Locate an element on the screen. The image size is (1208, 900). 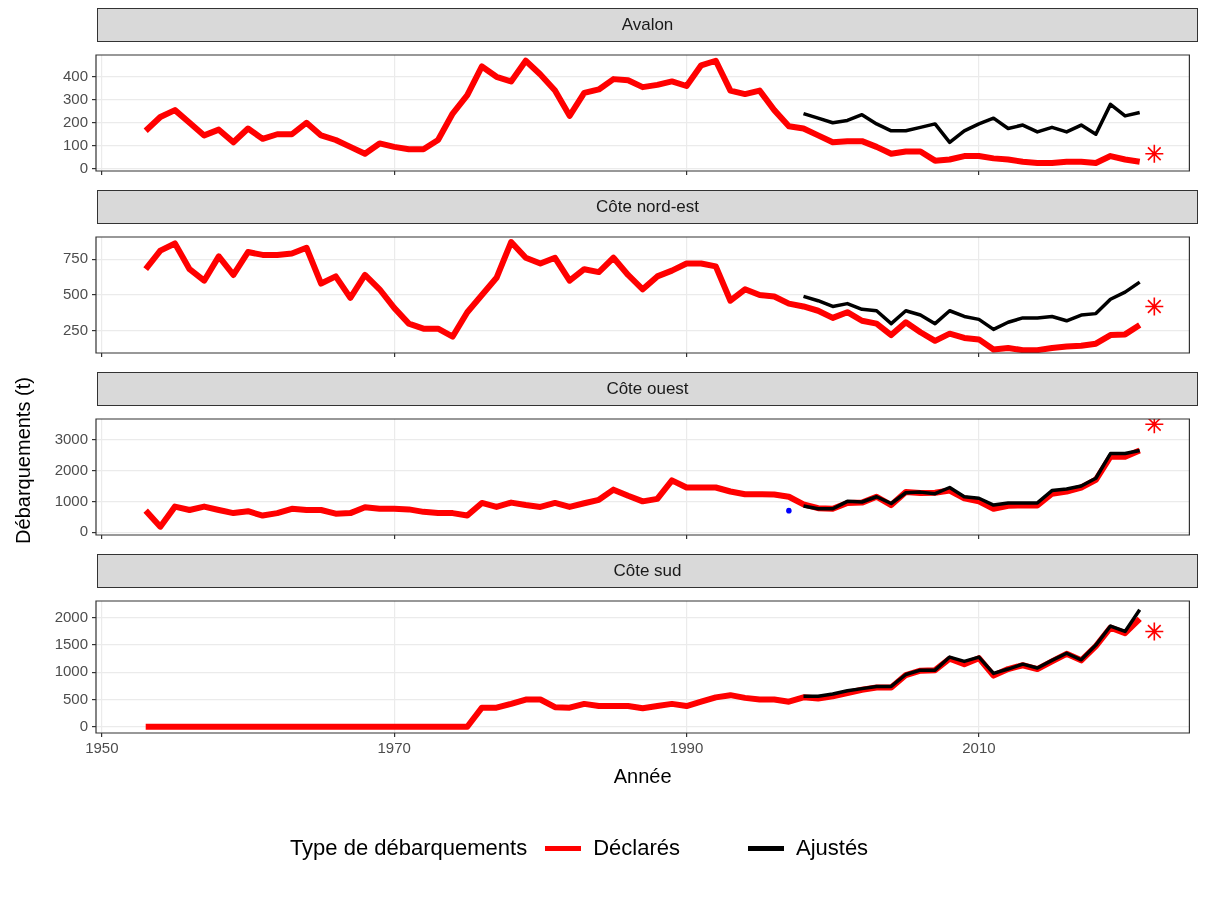
x-tick-label: 1970 is located at coordinates (394, 748).